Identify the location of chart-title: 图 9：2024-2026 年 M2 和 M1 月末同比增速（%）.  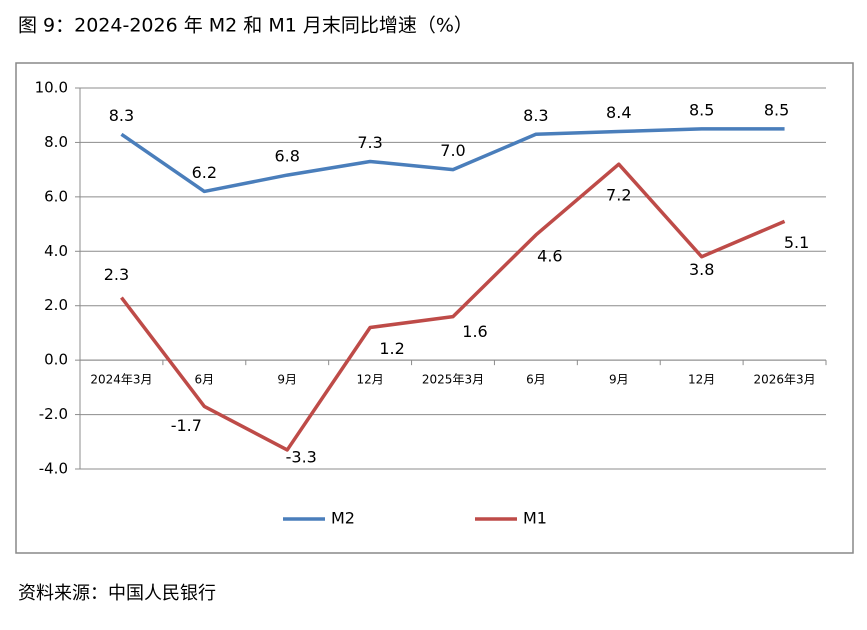
(245, 26).